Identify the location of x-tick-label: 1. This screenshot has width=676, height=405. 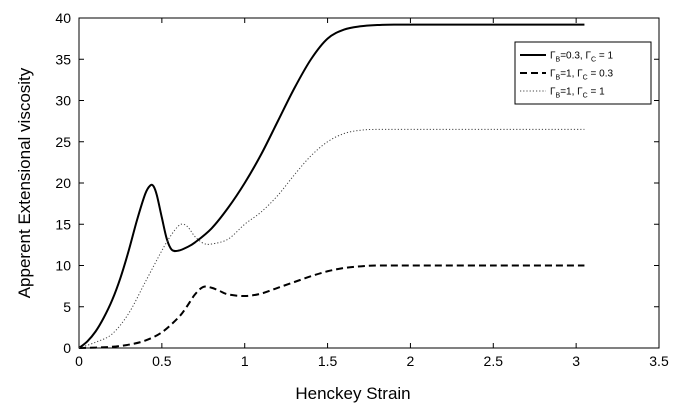
(245, 361).